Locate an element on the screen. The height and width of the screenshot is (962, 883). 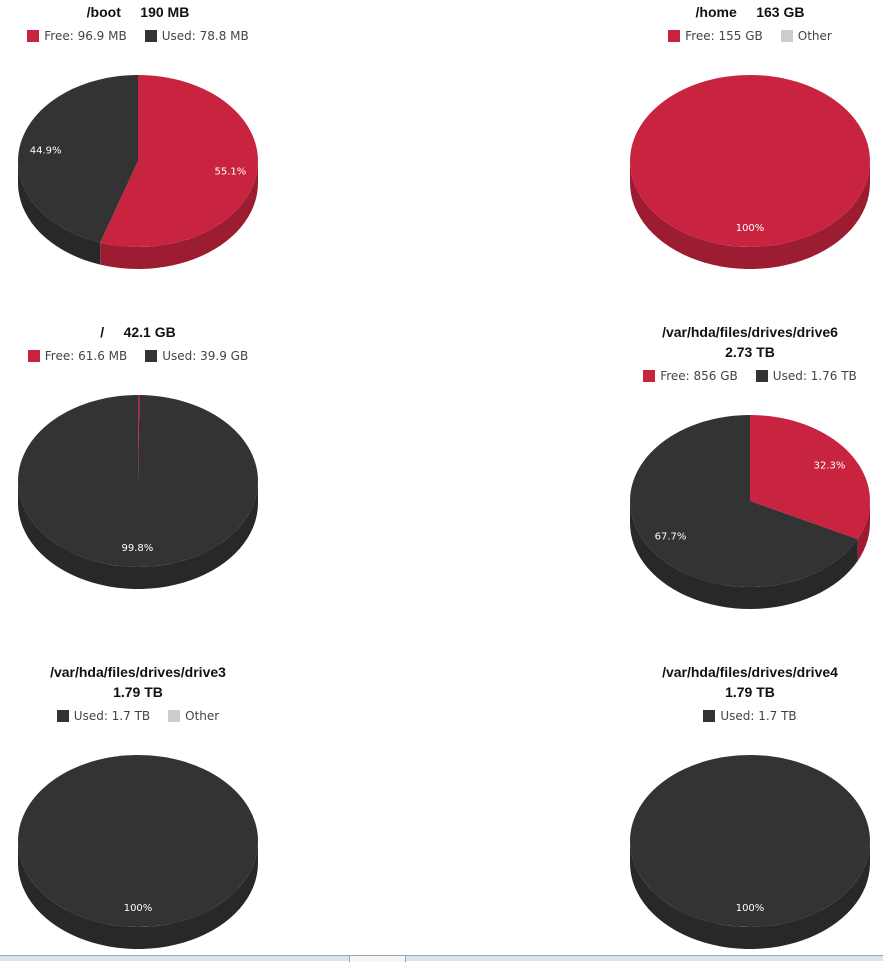
legend: Used: 1.7 TB Other is located at coordinates (138, 716).